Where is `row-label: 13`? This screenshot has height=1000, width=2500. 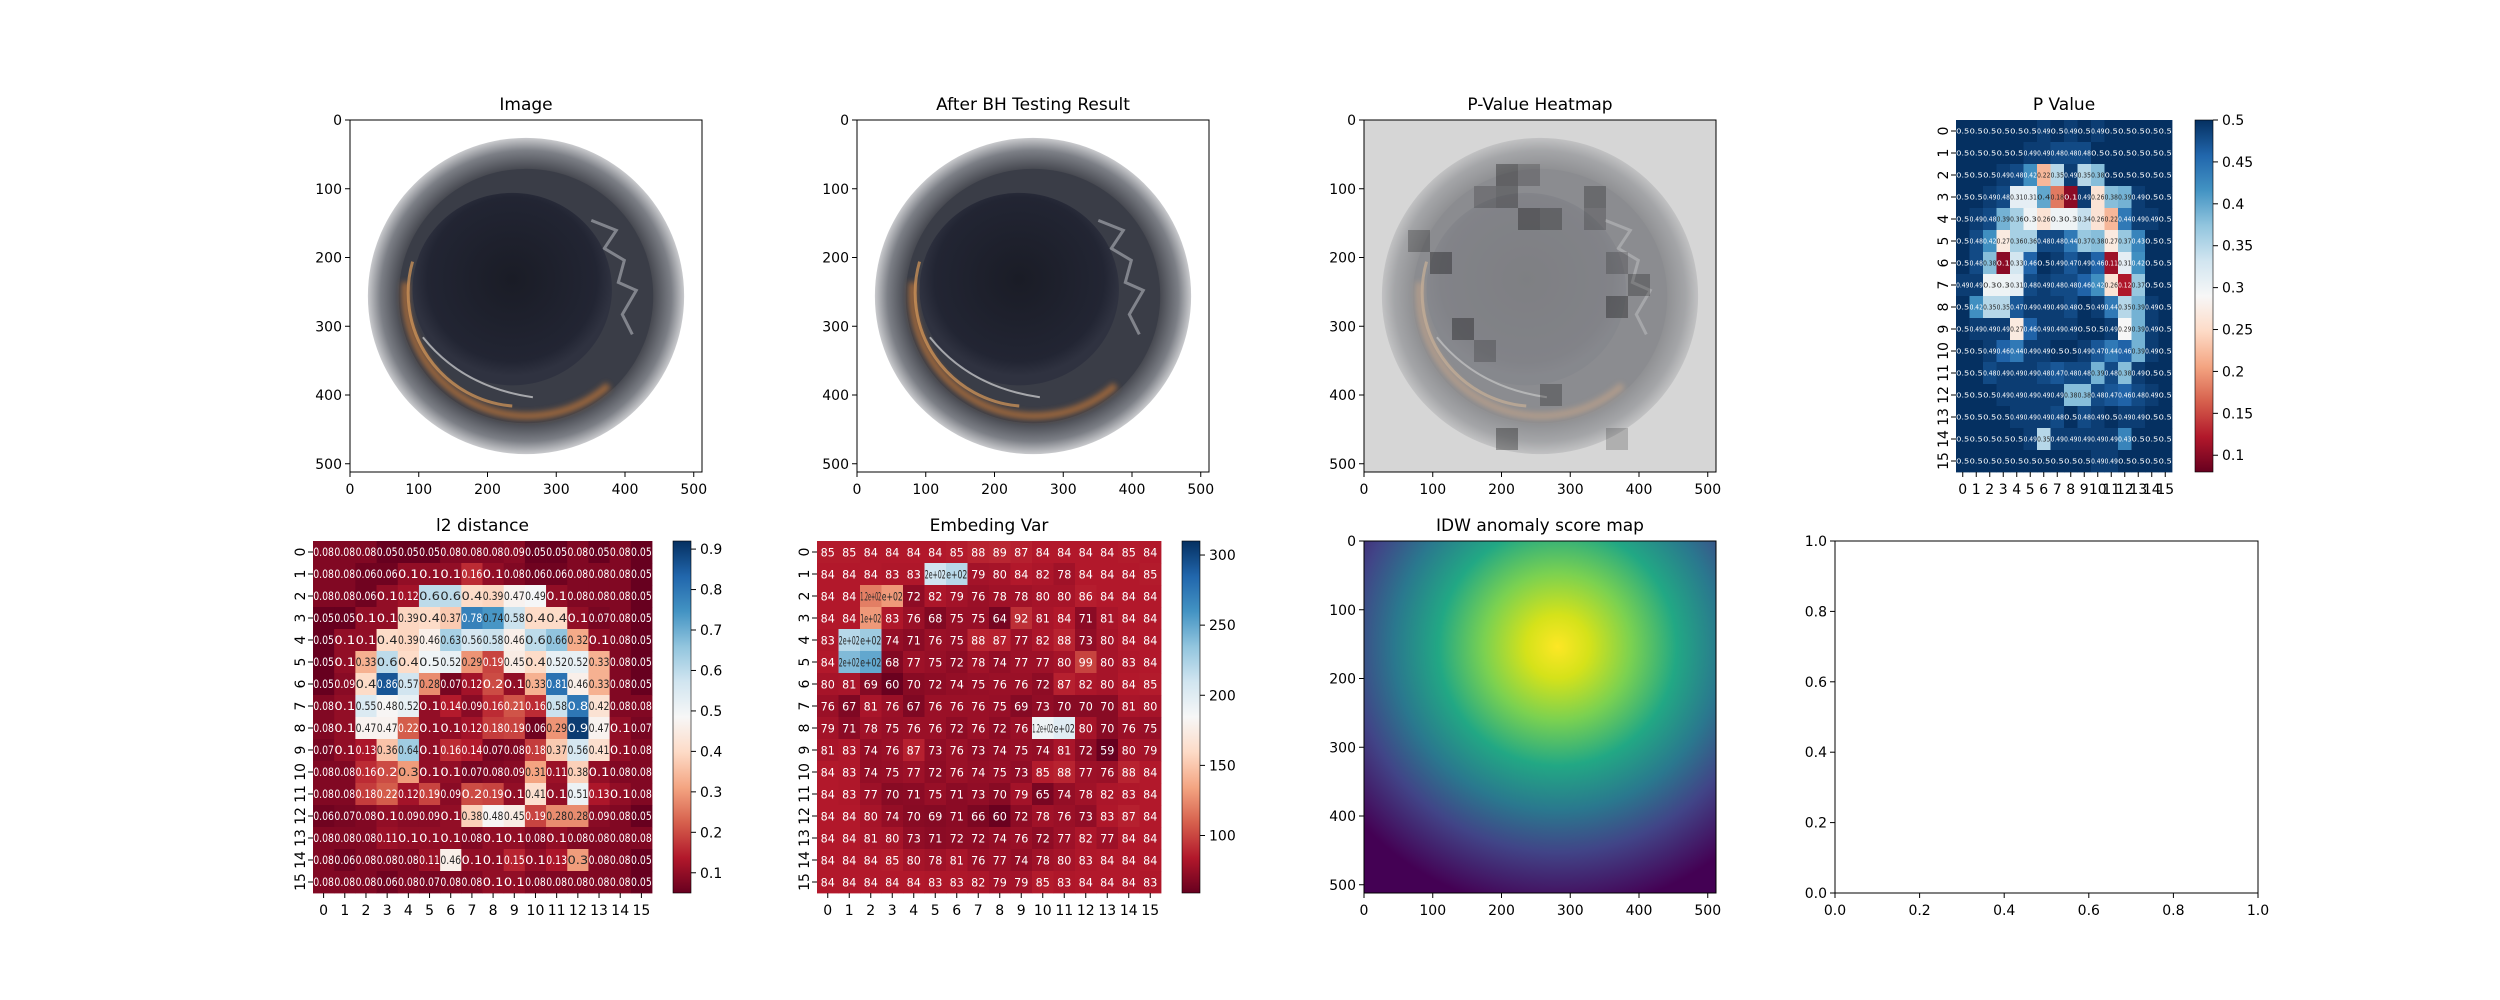 row-label: 13 is located at coordinates (1944, 417).